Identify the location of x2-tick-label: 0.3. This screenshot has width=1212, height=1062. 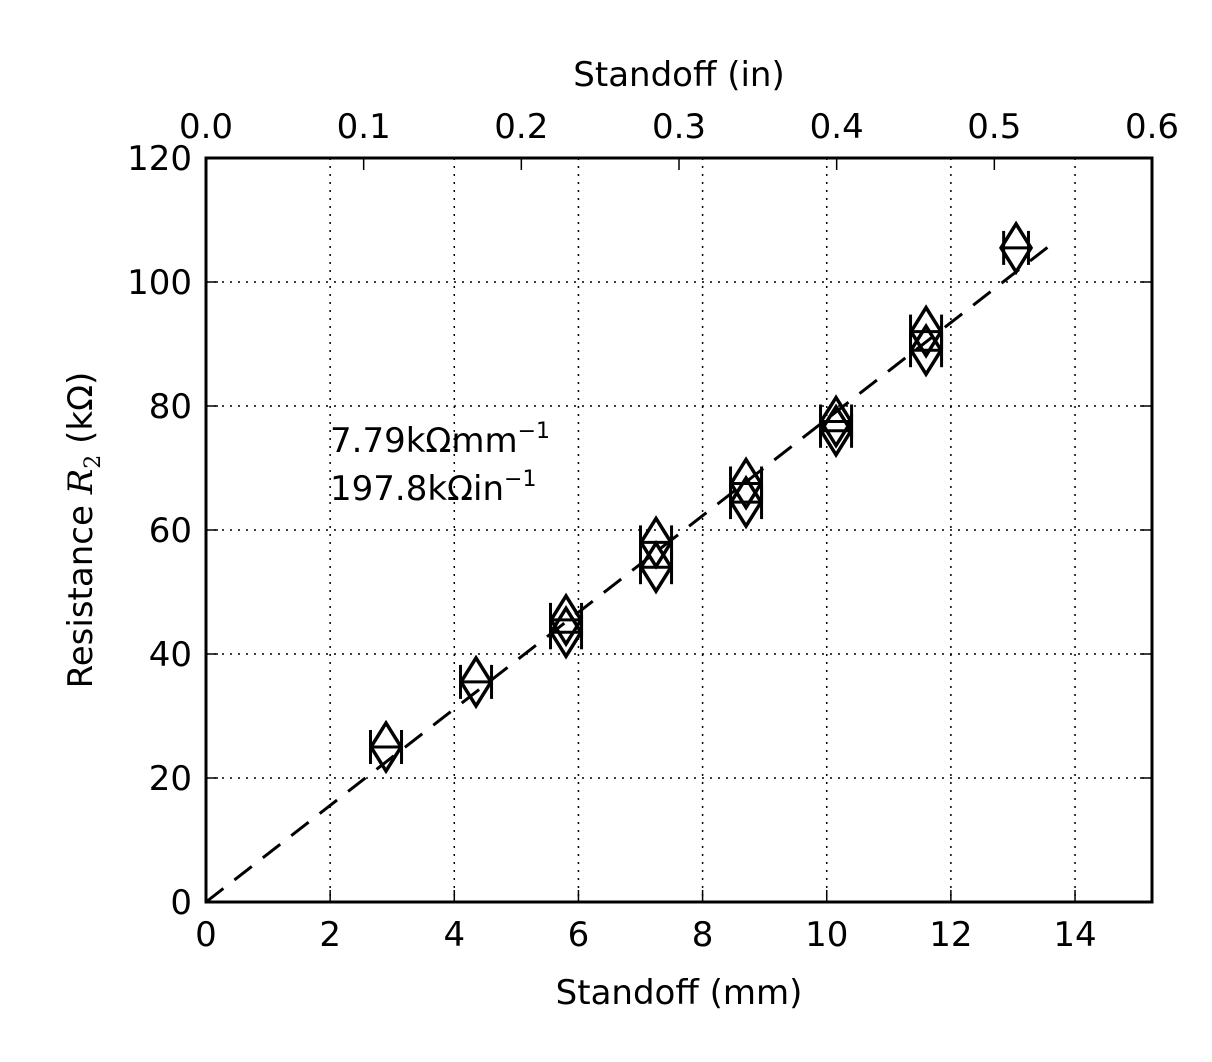
(679, 127).